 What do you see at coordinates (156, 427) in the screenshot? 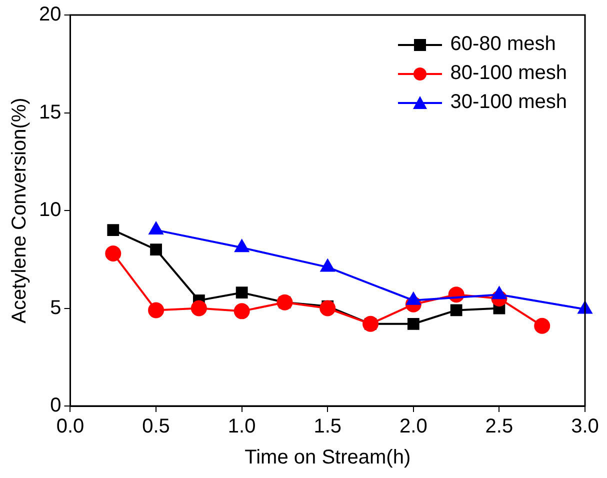
I see `x-tick-label: 0.5` at bounding box center [156, 427].